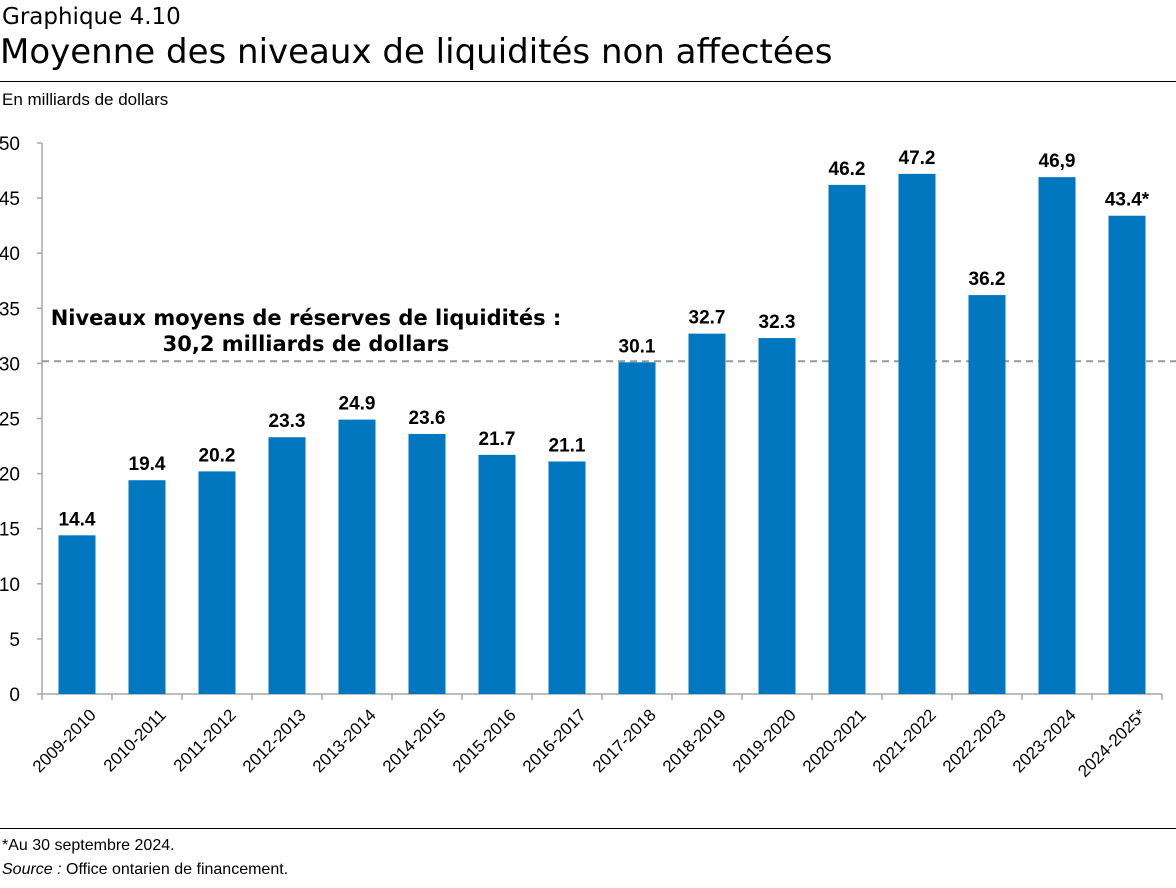 This screenshot has height=888, width=1176. What do you see at coordinates (217, 455) in the screenshot?
I see `data-label: 20.2` at bounding box center [217, 455].